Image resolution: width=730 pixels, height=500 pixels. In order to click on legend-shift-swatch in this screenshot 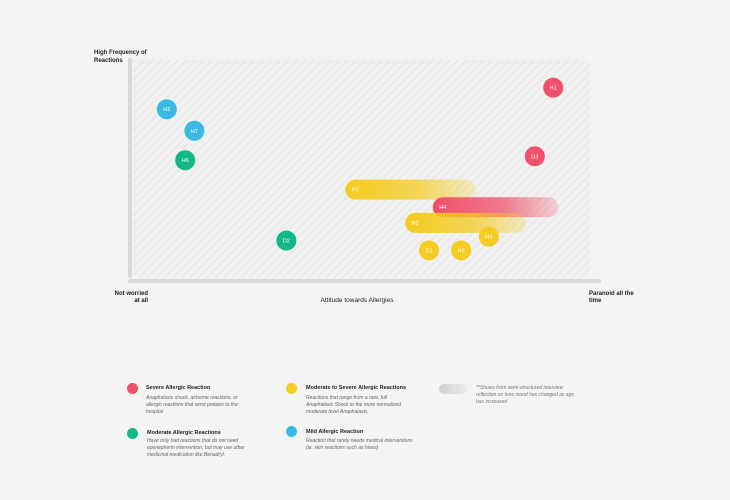, I will do `click(453, 389)`.